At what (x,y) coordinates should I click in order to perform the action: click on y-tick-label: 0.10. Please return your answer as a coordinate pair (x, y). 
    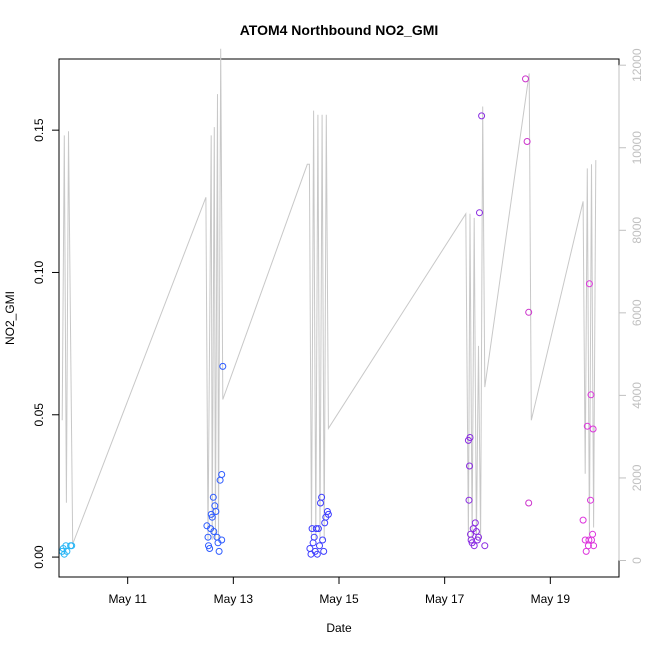
    Looking at the image, I should click on (39, 272).